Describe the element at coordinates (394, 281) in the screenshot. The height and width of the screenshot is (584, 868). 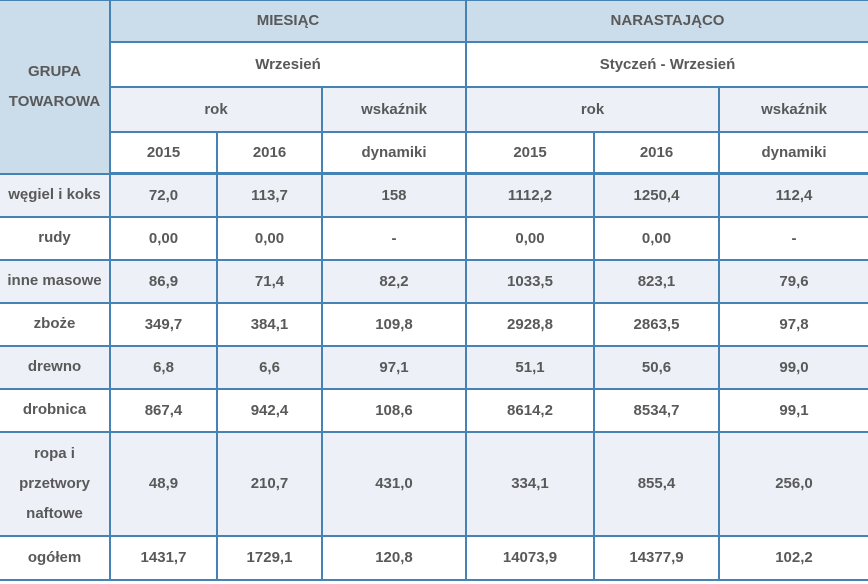
I see `data-cell: 82,2` at that location.